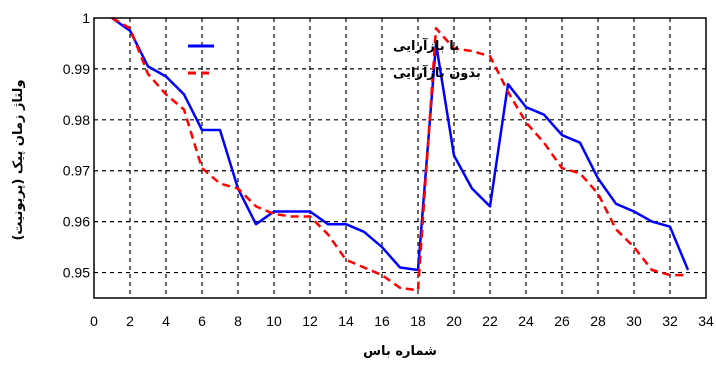 The height and width of the screenshot is (373, 716). I want to click on legend: با بازآرایی بدون بازآرایی, so click(334, 59).